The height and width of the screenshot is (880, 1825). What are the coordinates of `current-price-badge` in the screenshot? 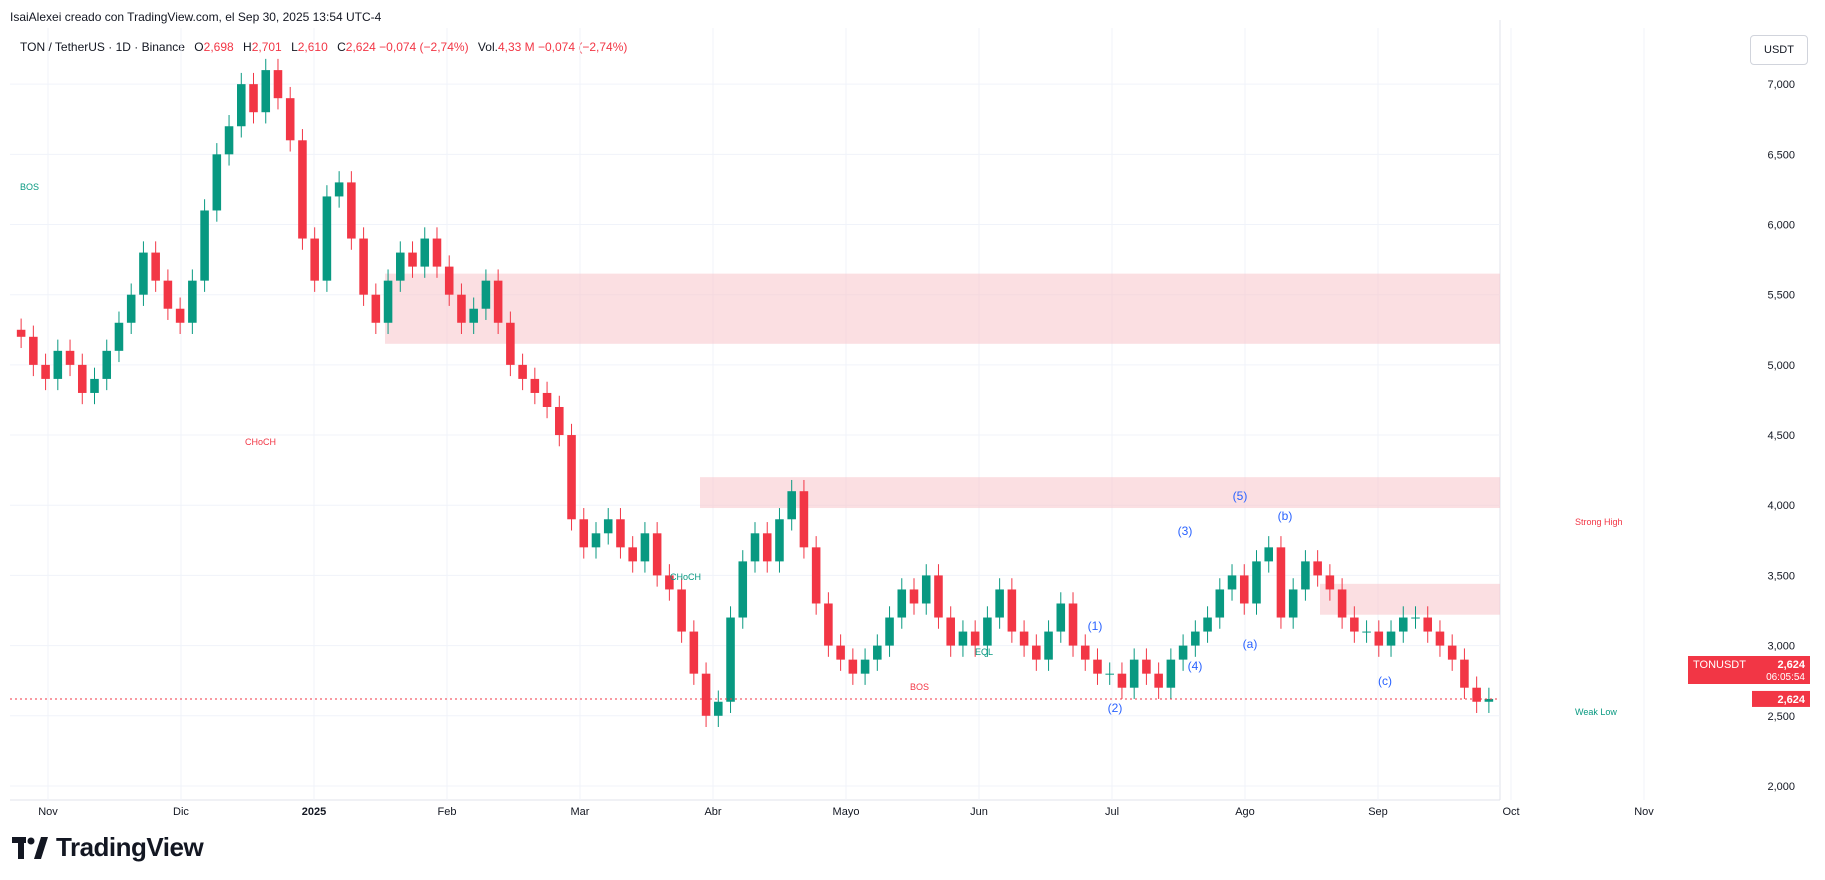 It's located at (1781, 698).